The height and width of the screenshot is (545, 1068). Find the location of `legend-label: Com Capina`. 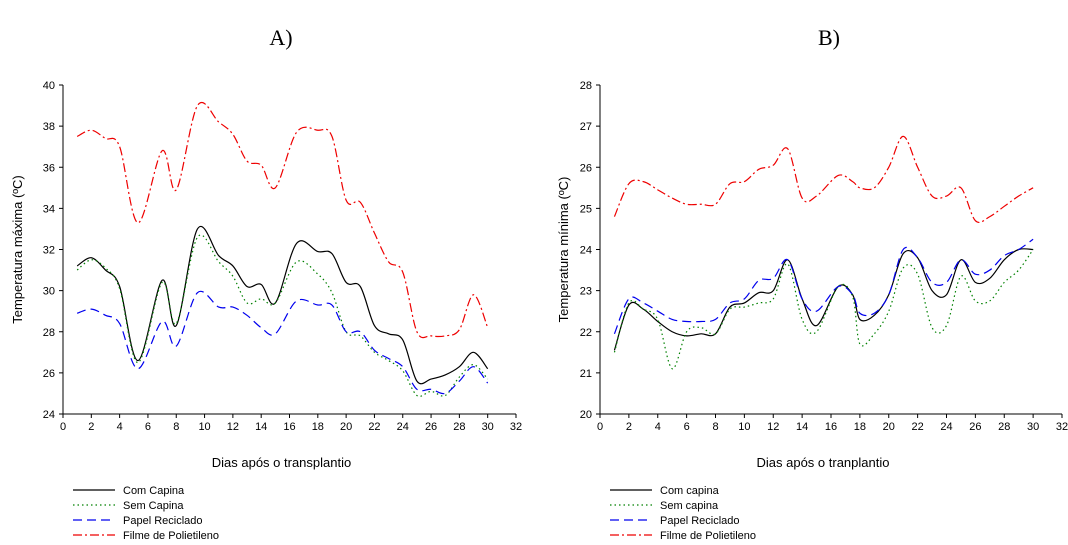

legend-label: Com Capina is located at coordinates (154, 491).